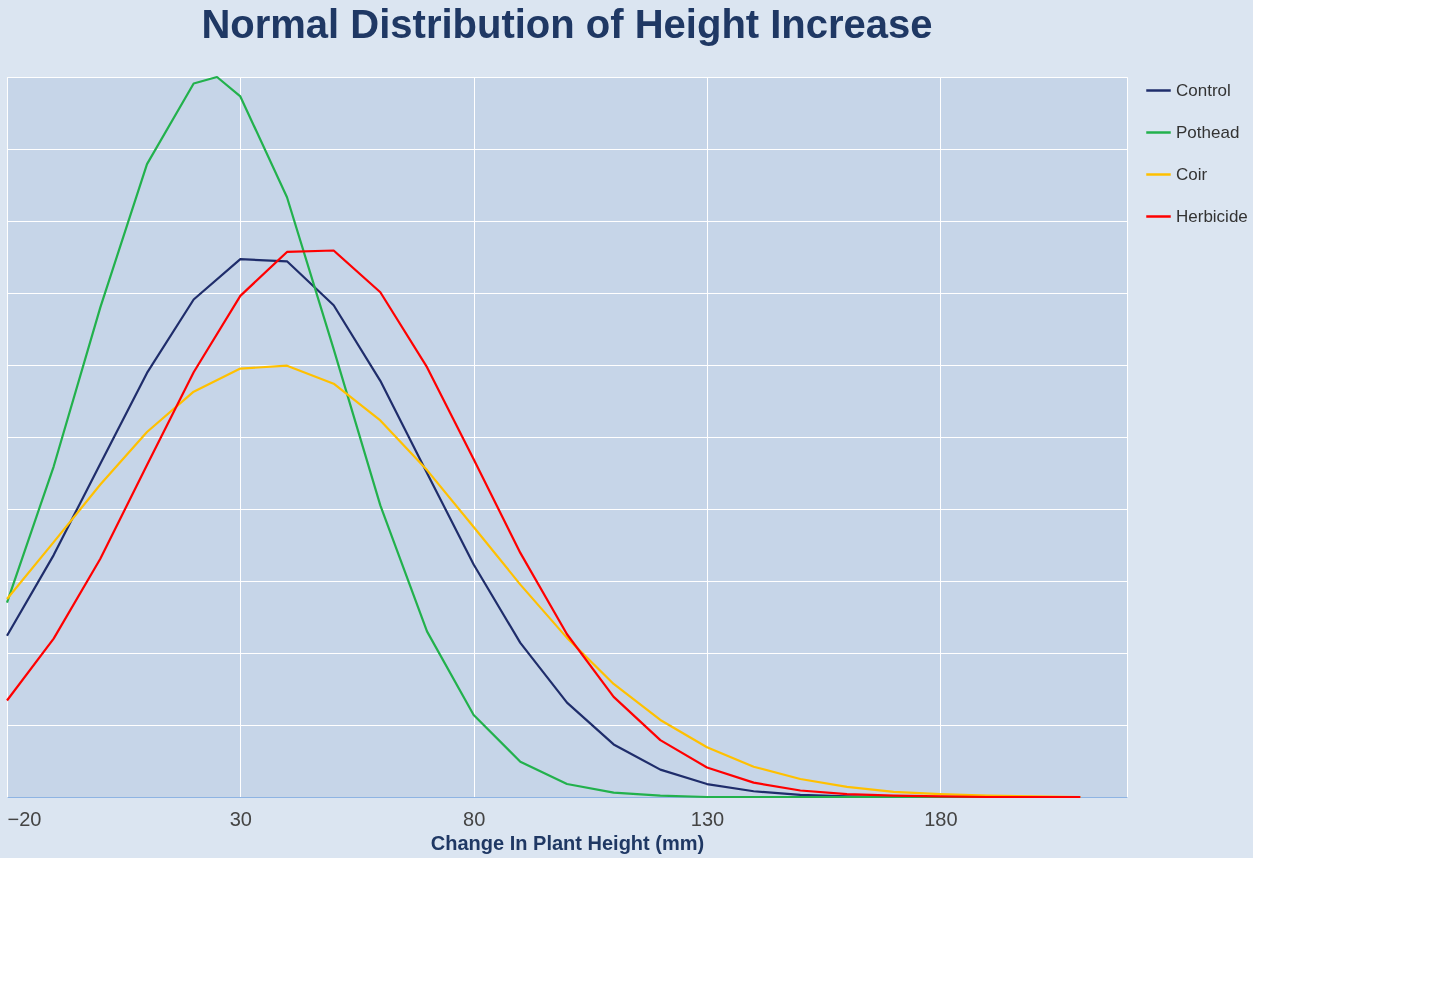 The height and width of the screenshot is (983, 1445). I want to click on x-tick-label: 130, so click(707, 818).